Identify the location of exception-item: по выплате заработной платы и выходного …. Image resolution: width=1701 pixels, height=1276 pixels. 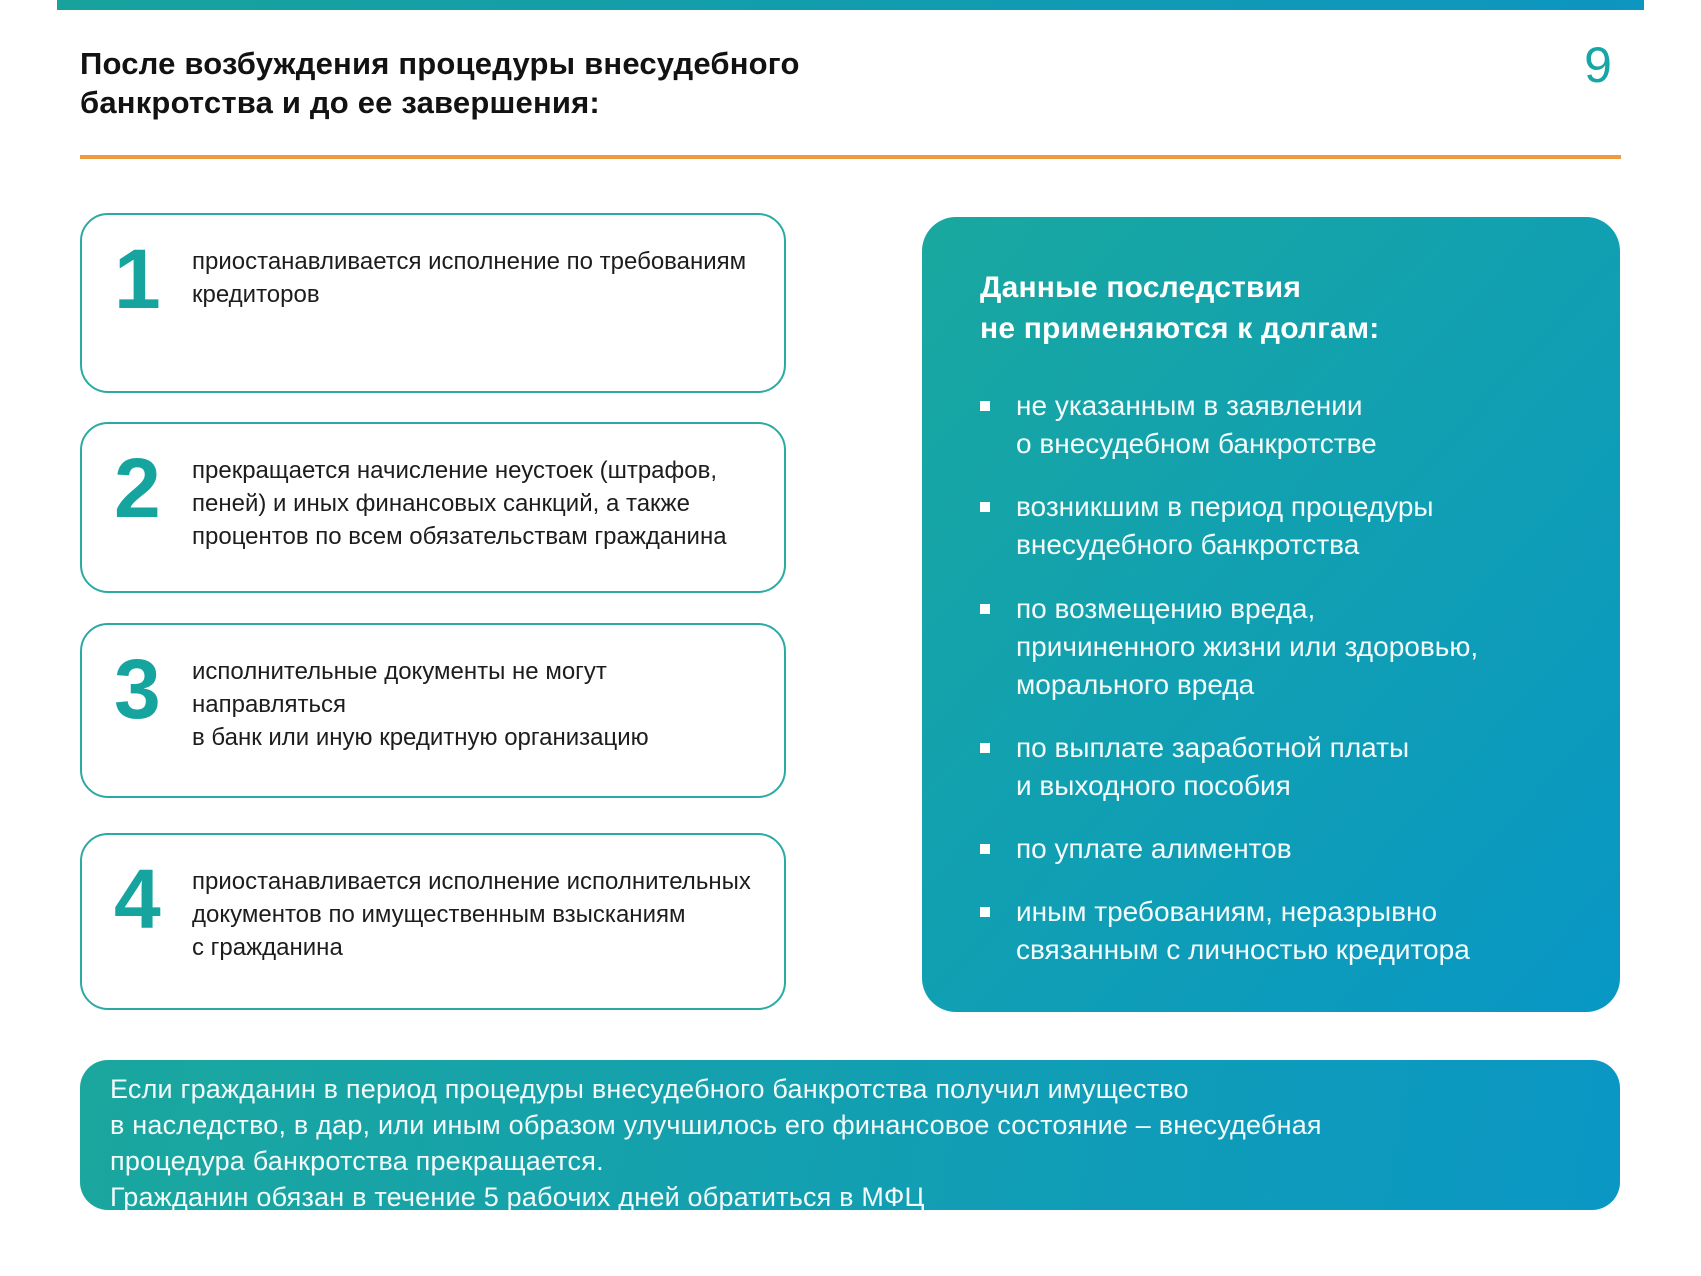
(1280, 767).